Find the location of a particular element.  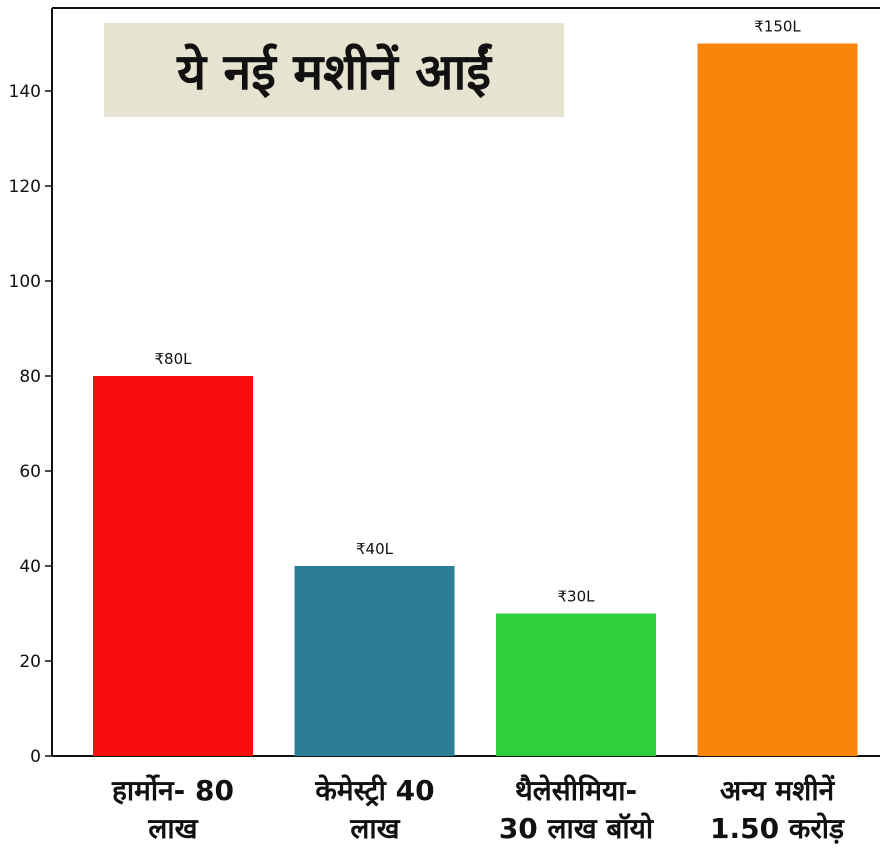

y-tick-label: 20 is located at coordinates (30, 662).